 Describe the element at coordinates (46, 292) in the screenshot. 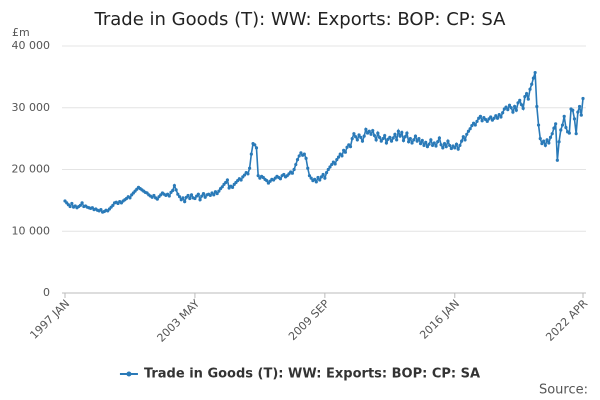

I see `y-tick-label: 0` at that location.